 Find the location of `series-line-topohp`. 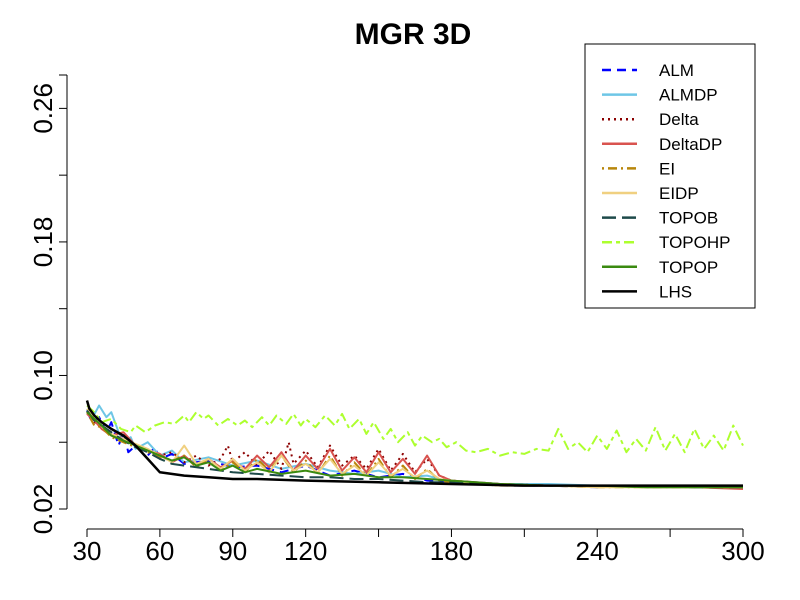

series-line-topohp is located at coordinates (415, 430).